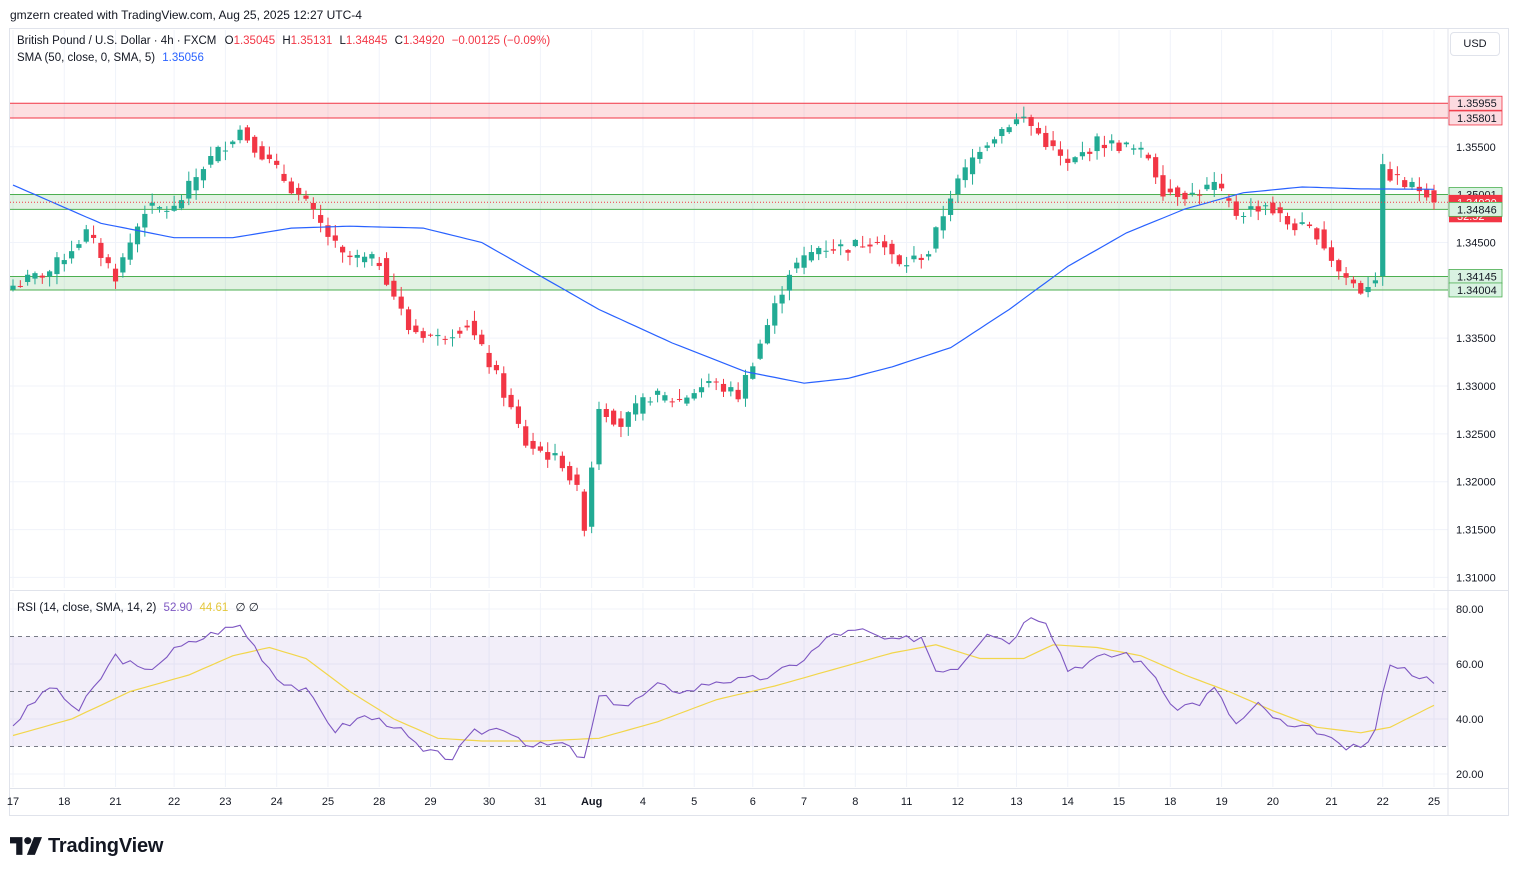 The width and height of the screenshot is (1519, 875). Describe the element at coordinates (1470, 720) in the screenshot. I see `rsi-tick-label: 40.00` at that location.